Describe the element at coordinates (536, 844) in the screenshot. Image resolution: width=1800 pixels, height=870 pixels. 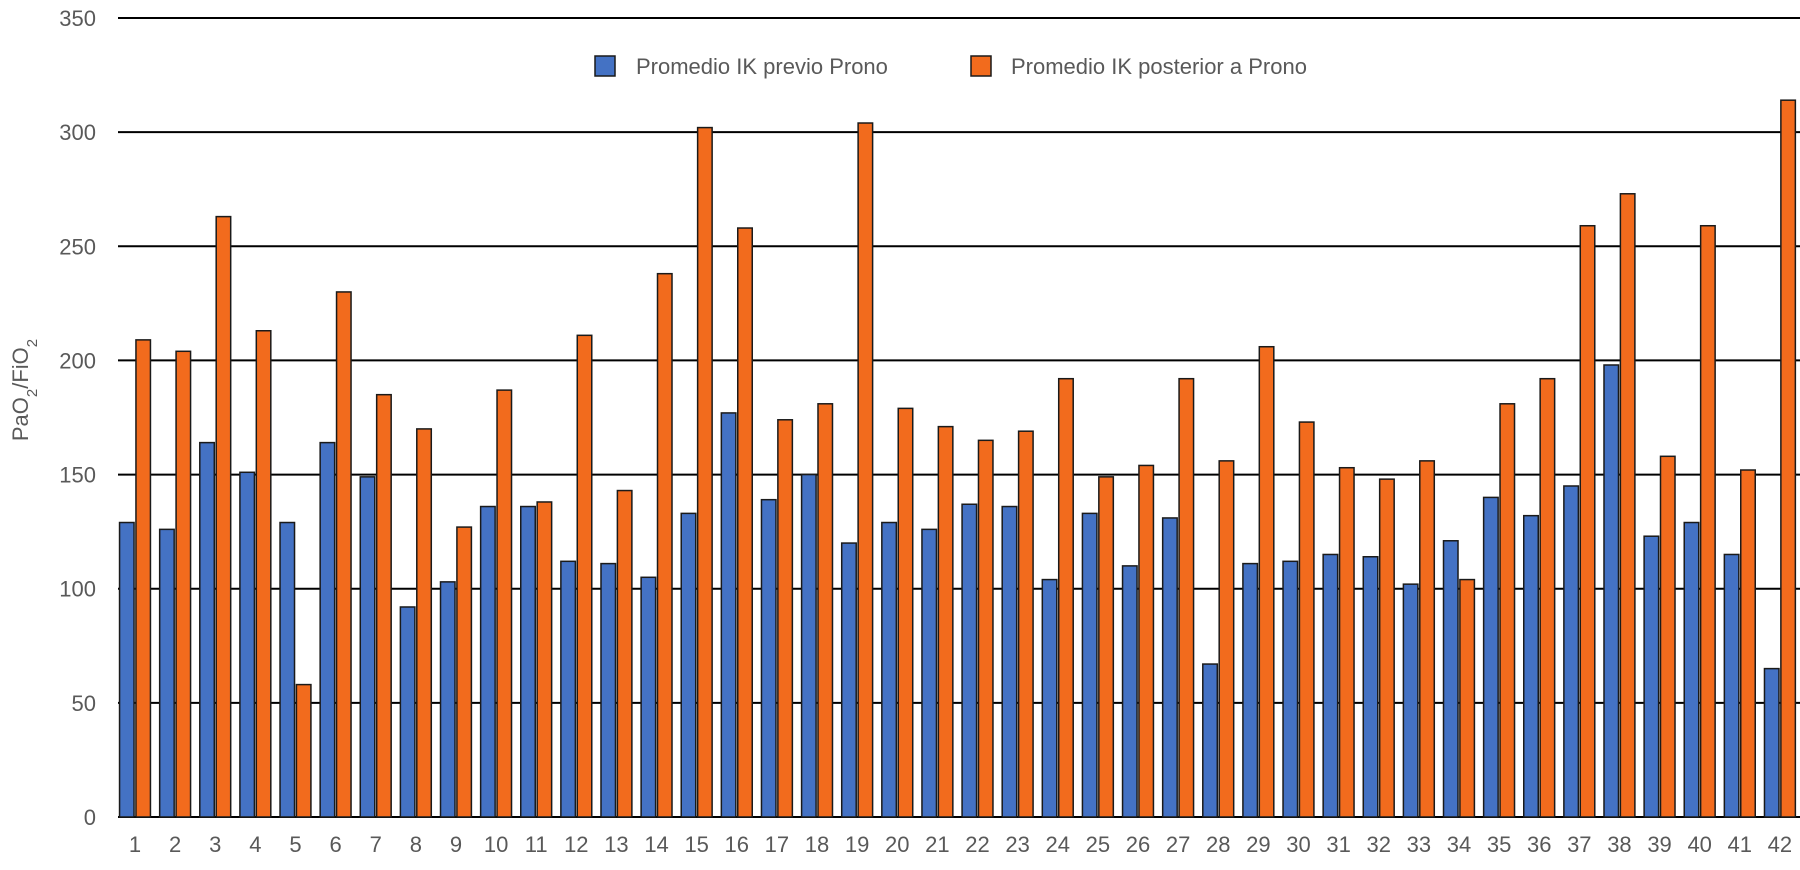
I see `x-tick-label: 11` at that location.